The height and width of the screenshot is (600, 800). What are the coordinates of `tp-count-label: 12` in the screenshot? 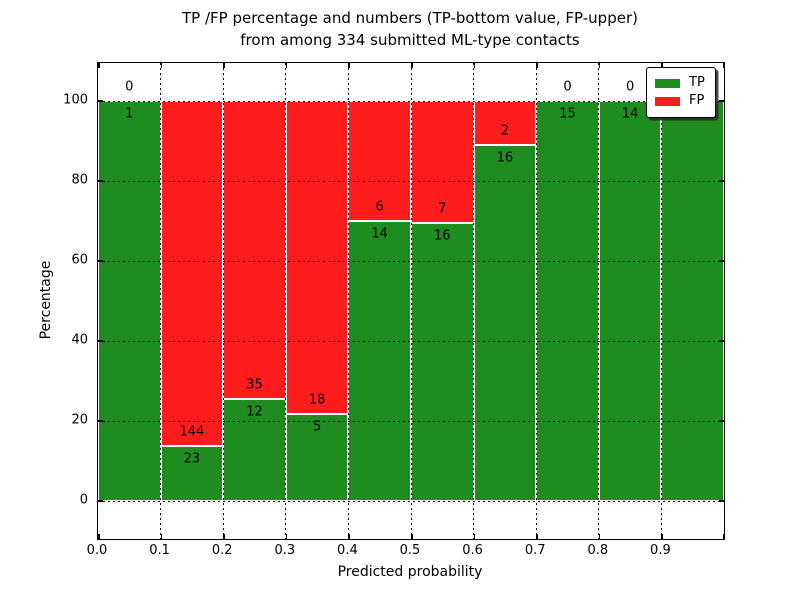 It's located at (254, 412).